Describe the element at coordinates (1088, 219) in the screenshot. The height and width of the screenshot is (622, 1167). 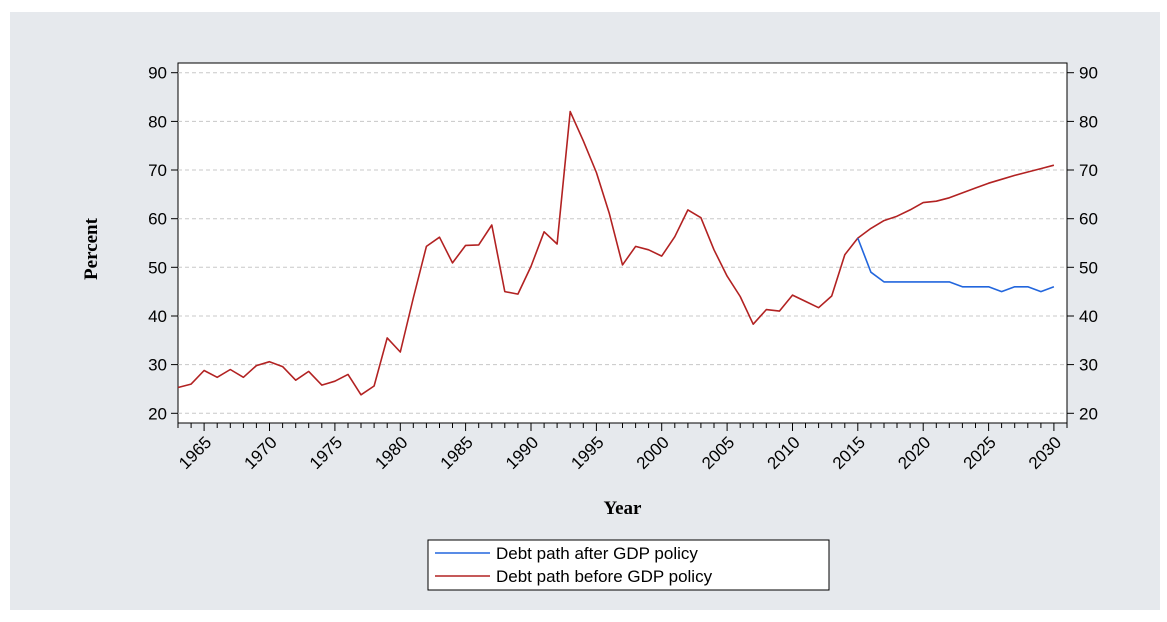
I see `y-tick-label-right: 60` at that location.